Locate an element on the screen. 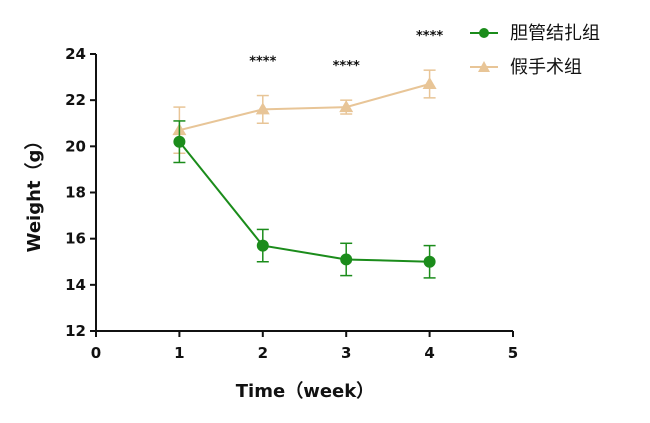  x-axis-title: Time（week） is located at coordinates (305, 391).